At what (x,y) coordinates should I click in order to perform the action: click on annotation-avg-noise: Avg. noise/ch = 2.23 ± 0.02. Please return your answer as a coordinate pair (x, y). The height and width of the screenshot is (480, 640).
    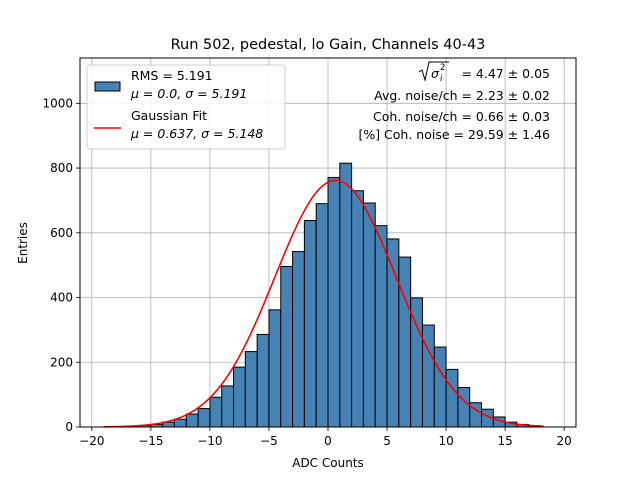
    Looking at the image, I should click on (462, 95).